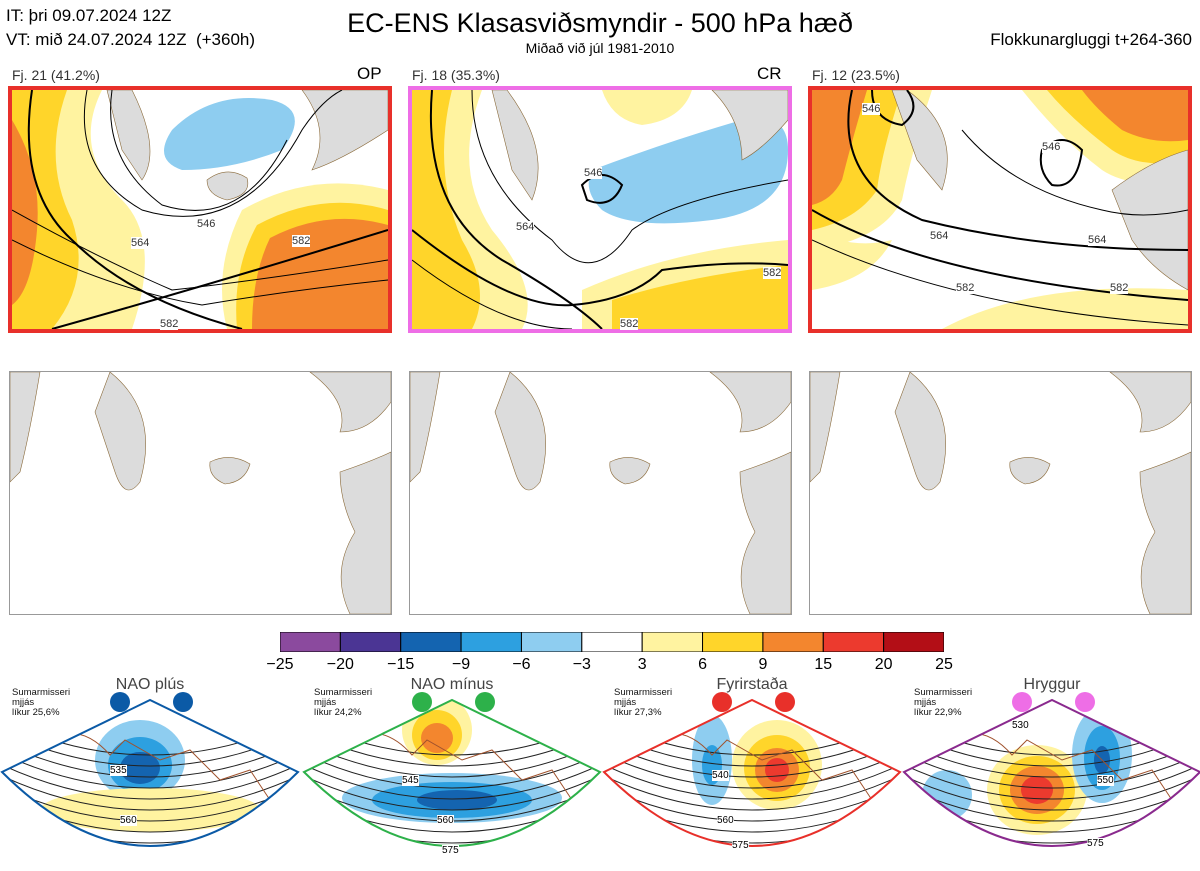 Image resolution: width=1200 pixels, height=871 pixels. What do you see at coordinates (823, 664) in the screenshot?
I see `colorbar-tick-label: 15` at bounding box center [823, 664].